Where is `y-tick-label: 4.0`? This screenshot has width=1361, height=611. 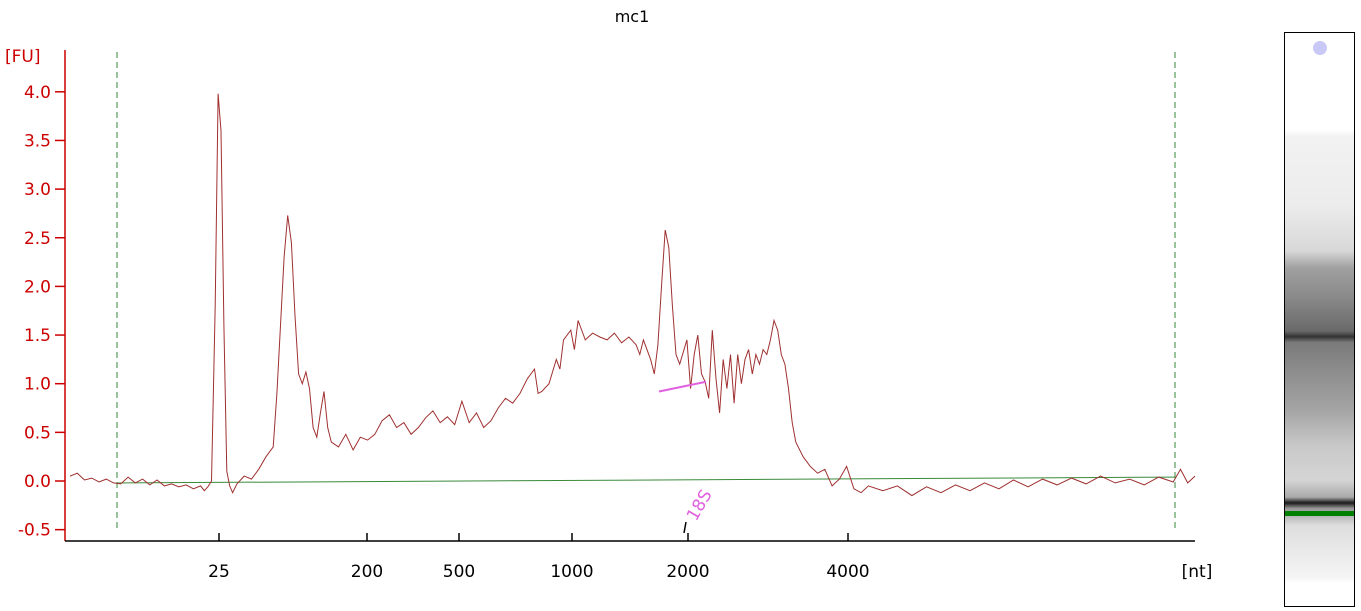 y-tick-label: 4.0 is located at coordinates (37, 93).